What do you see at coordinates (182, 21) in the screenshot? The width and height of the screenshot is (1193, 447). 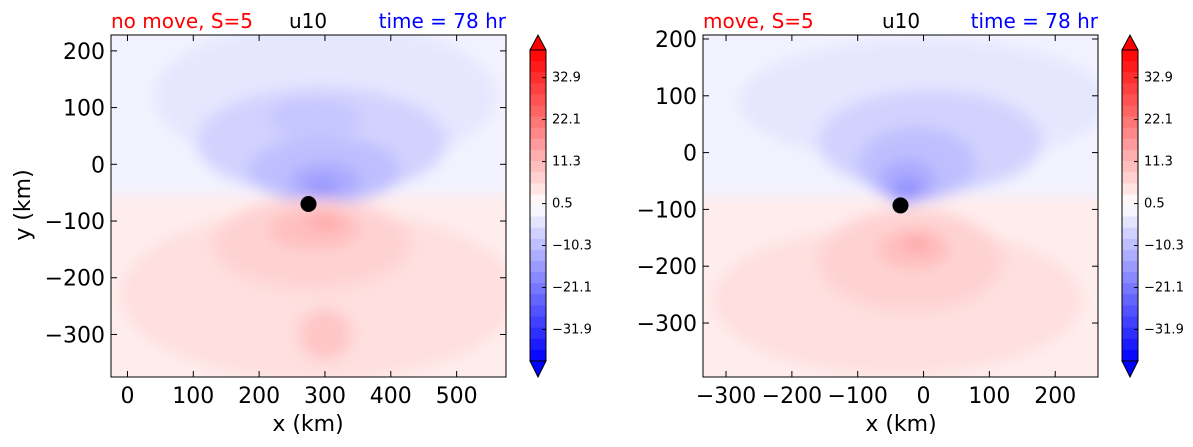 I see `title-left: no move, S=5` at bounding box center [182, 21].